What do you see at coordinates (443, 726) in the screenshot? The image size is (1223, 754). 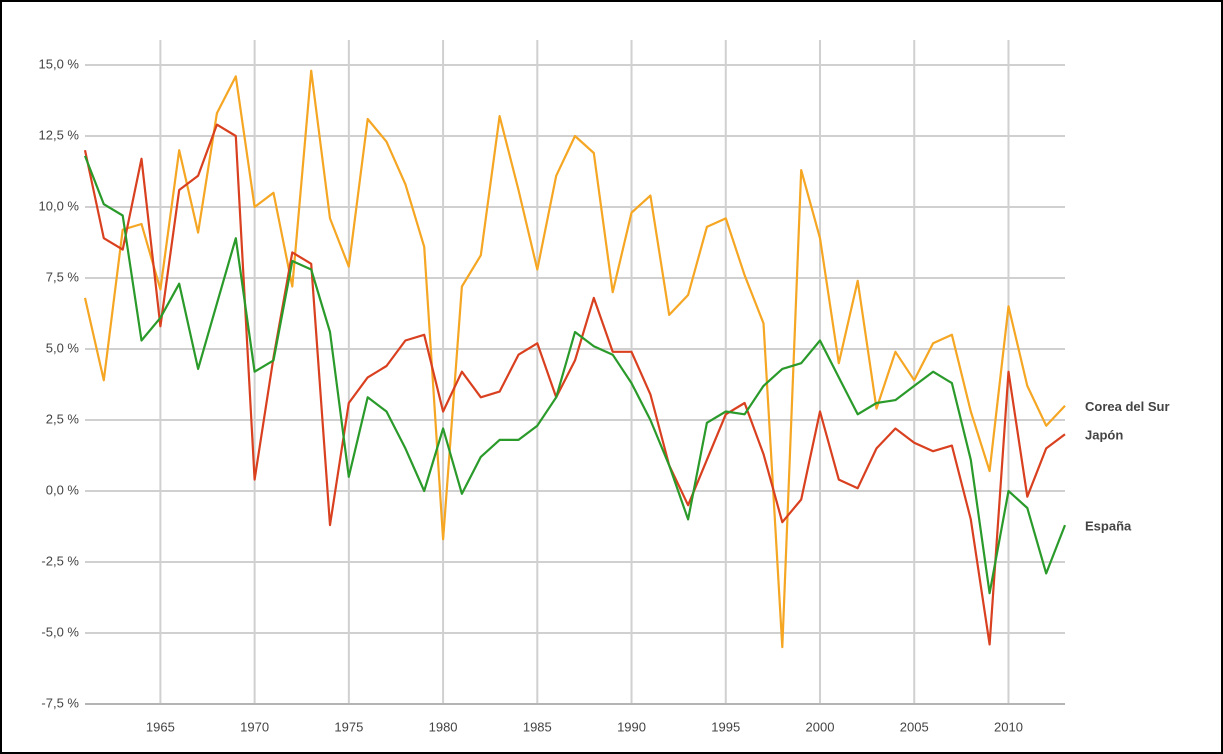 I see `x-tick-label: 1980` at bounding box center [443, 726].